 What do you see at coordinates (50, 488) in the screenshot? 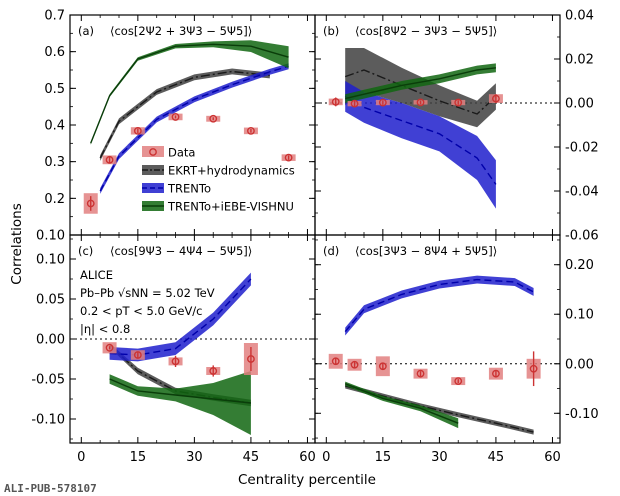
I see `watermark: ALI-PUB-578107` at bounding box center [50, 488].